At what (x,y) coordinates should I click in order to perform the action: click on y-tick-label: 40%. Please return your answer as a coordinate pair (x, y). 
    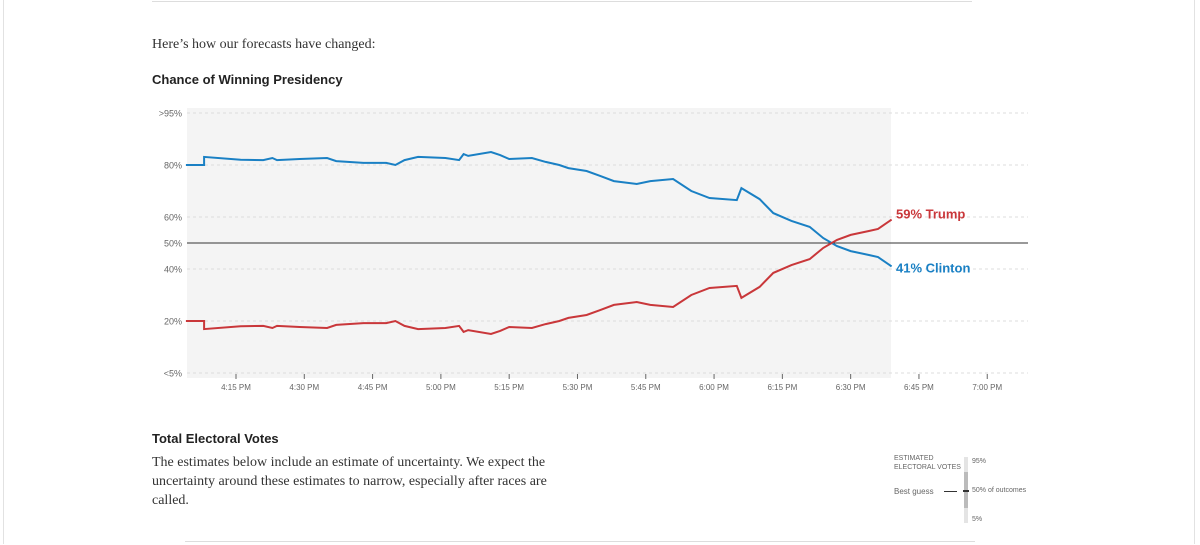
    Looking at the image, I should click on (173, 270).